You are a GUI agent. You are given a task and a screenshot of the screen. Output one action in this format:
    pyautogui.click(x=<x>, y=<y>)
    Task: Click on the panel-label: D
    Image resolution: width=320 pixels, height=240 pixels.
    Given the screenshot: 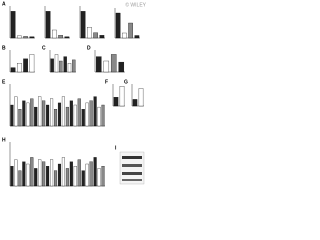 What is the action you would take?
    pyautogui.click(x=89, y=48)
    